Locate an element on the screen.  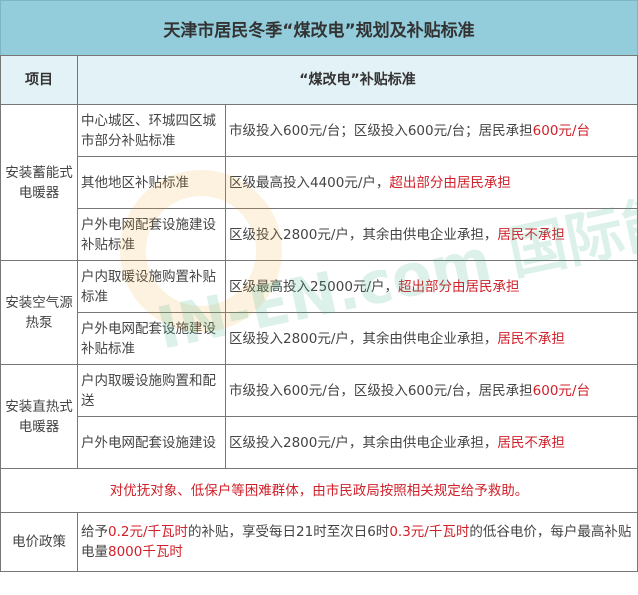
notice-row: 对优抚对象、低保户等困难群体，由市民政局按照相关规定给予救助。 is located at coordinates (319, 490).